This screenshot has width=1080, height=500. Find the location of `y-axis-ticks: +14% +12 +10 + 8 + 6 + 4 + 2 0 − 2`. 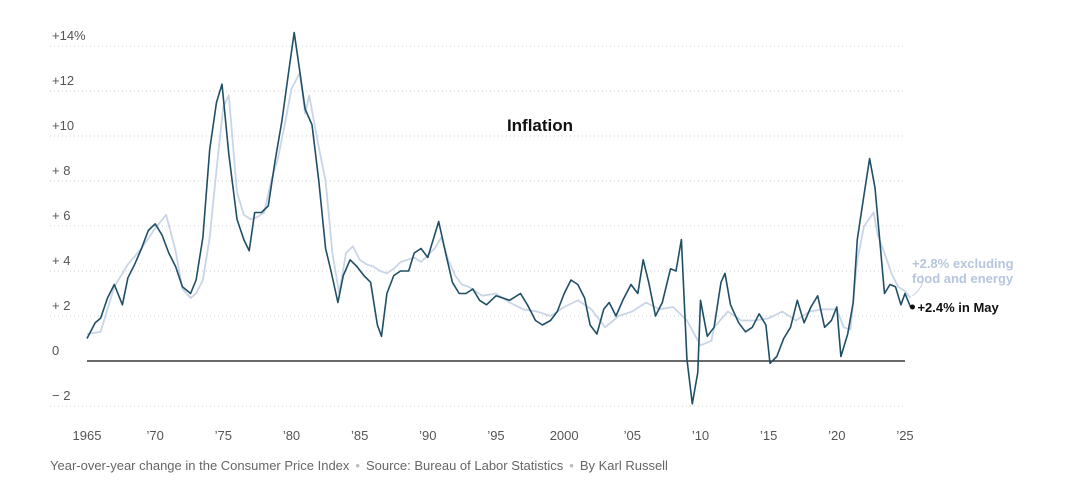

y-axis-ticks: +14% +12 +10 + 8 + 6 + 4 + 2 0 − 2 is located at coordinates (69, 215).